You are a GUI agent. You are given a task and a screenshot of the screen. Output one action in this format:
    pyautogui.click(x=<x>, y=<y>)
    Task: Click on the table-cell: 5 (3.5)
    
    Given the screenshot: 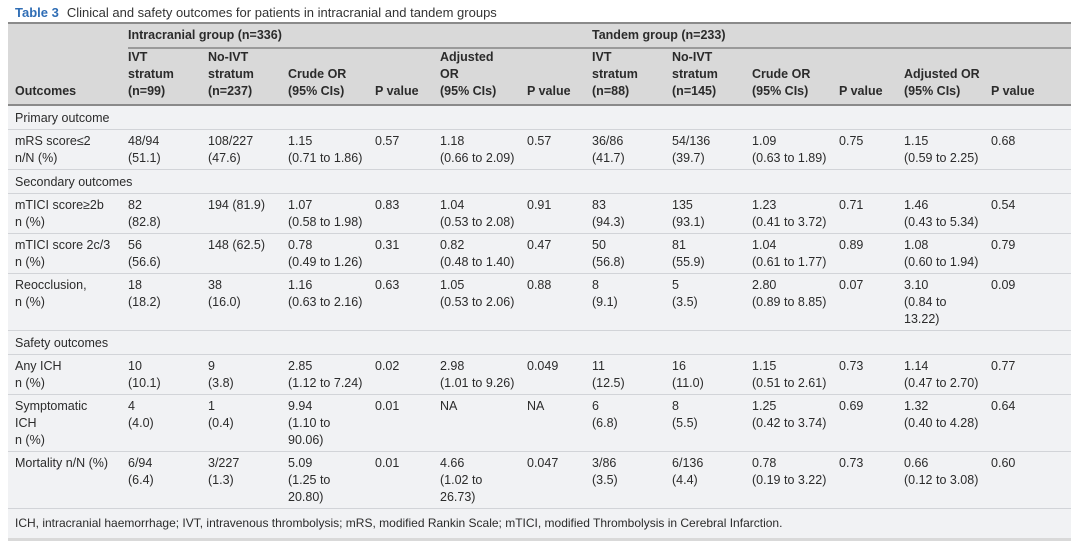 What is the action you would take?
    pyautogui.click(x=712, y=302)
    